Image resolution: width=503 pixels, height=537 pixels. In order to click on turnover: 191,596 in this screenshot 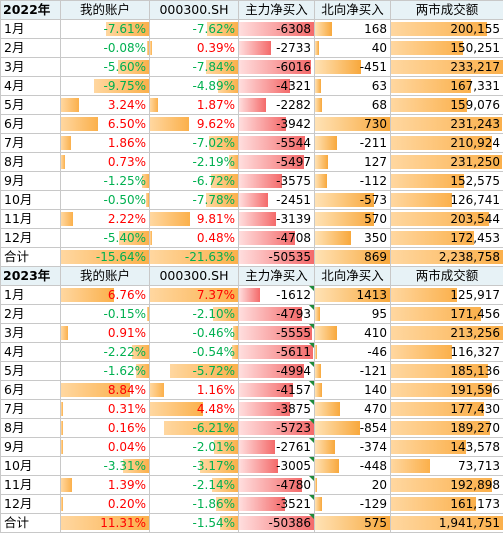, I will do `click(446, 390)`.